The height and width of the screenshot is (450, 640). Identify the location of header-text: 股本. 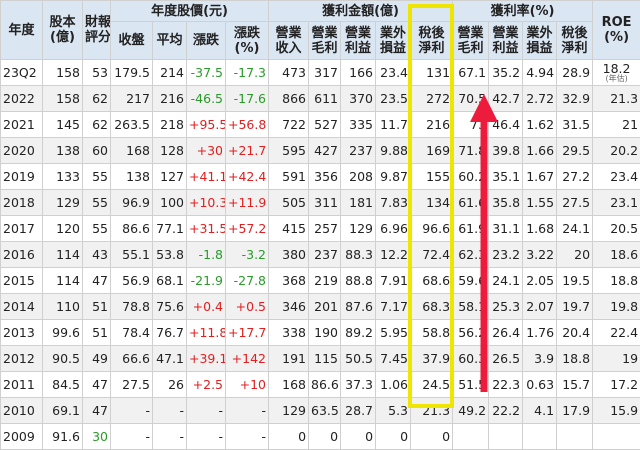
(62, 22).